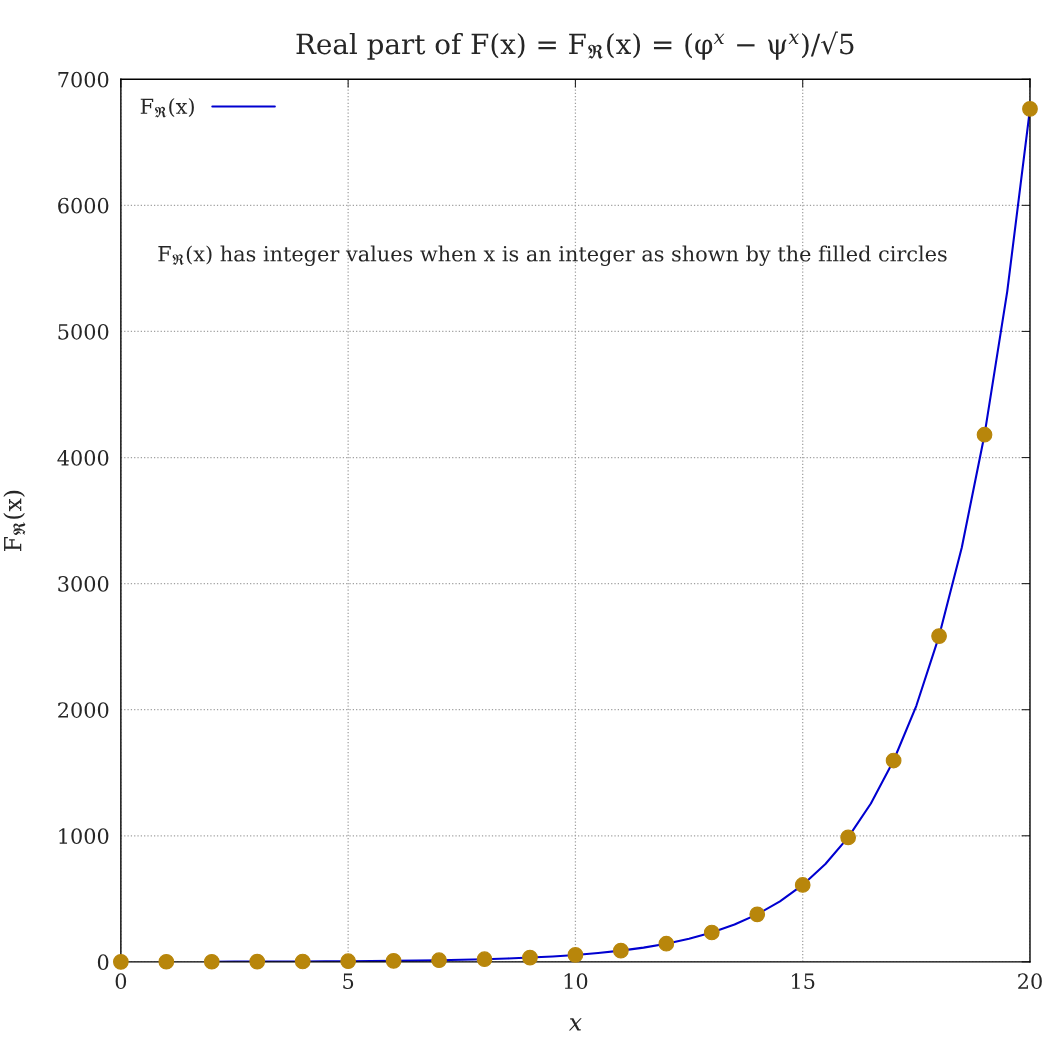  I want to click on chart-title: Real part of F(x) = F$_{ℜ}$(x) = (φ$^{x}$ − ψ$^{x}$)/√5, so click(575, 45).